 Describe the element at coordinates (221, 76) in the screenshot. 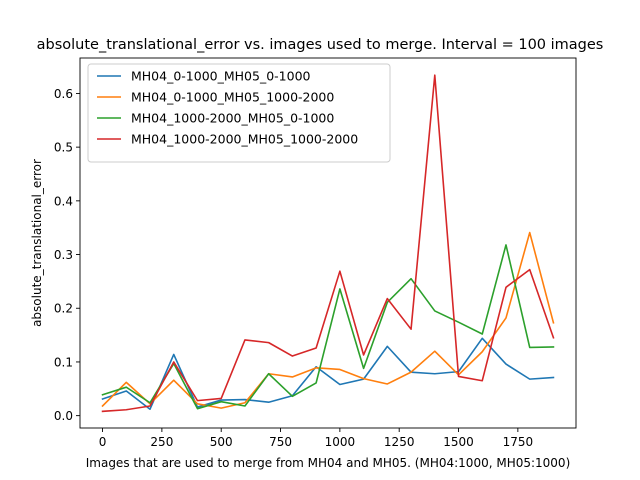

I see `legend-label-1: MH04_0-1000_MH05_0-1000` at that location.